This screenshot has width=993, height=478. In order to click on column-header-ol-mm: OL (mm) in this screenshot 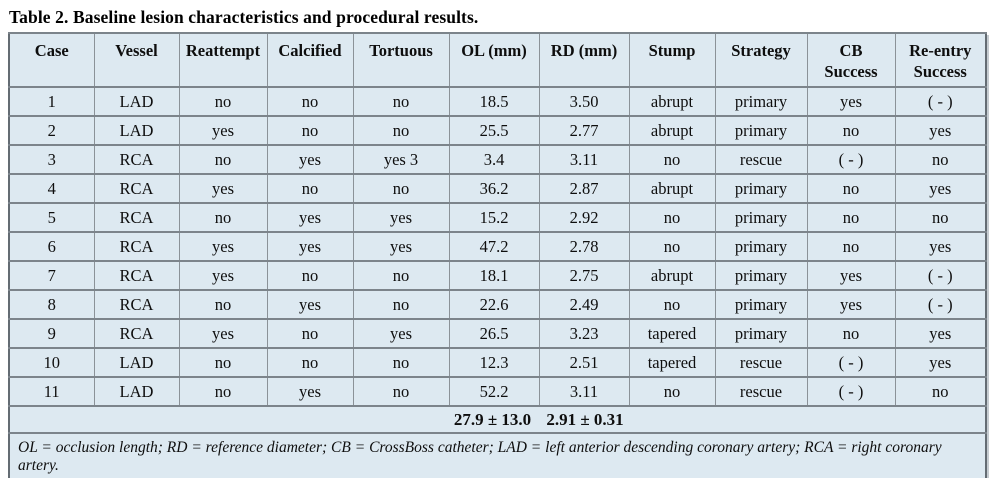, I will do `click(494, 60)`.